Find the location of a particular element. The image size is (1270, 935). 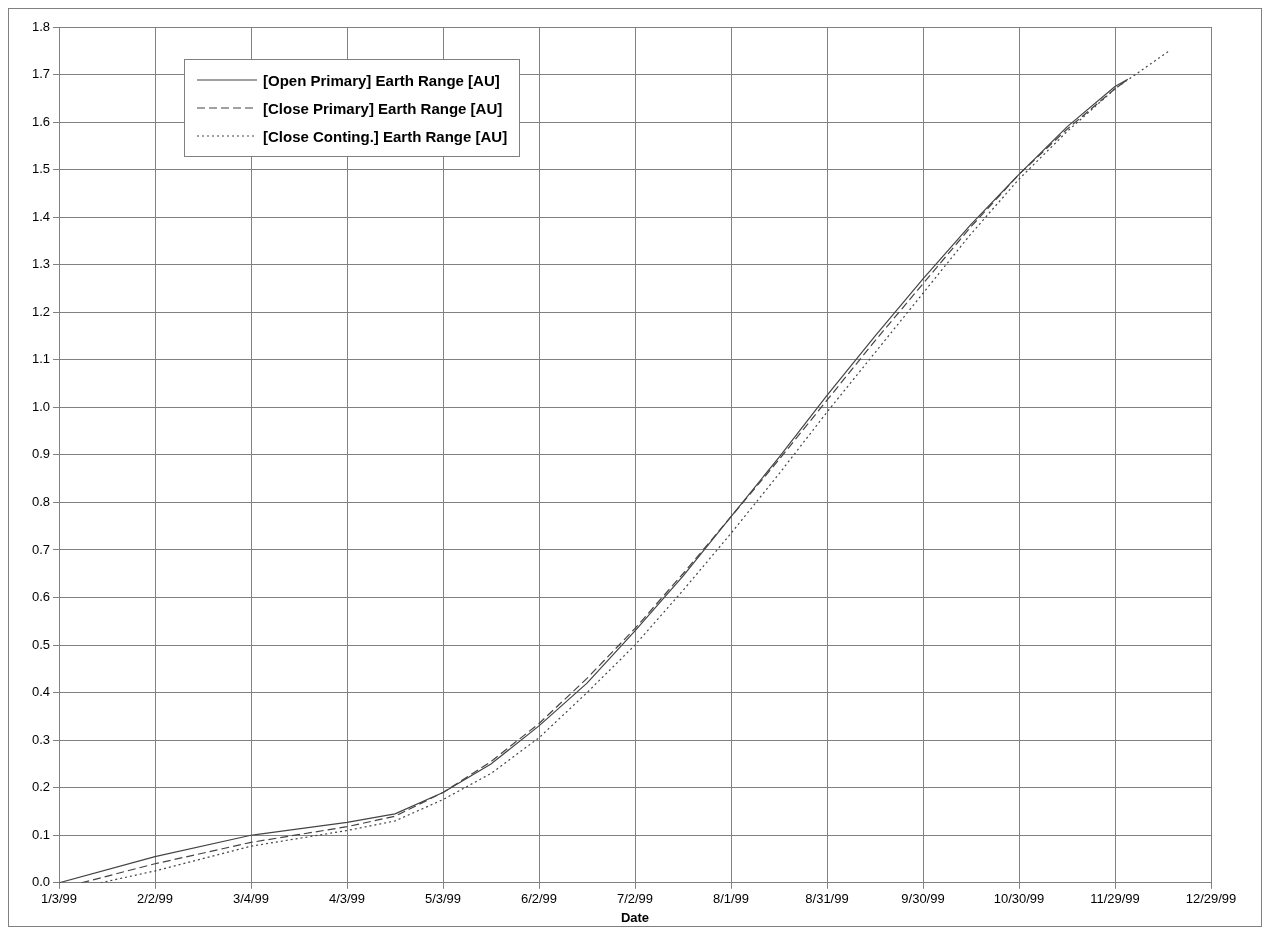

y-tick-label: 1.1 is located at coordinates (40, 359).